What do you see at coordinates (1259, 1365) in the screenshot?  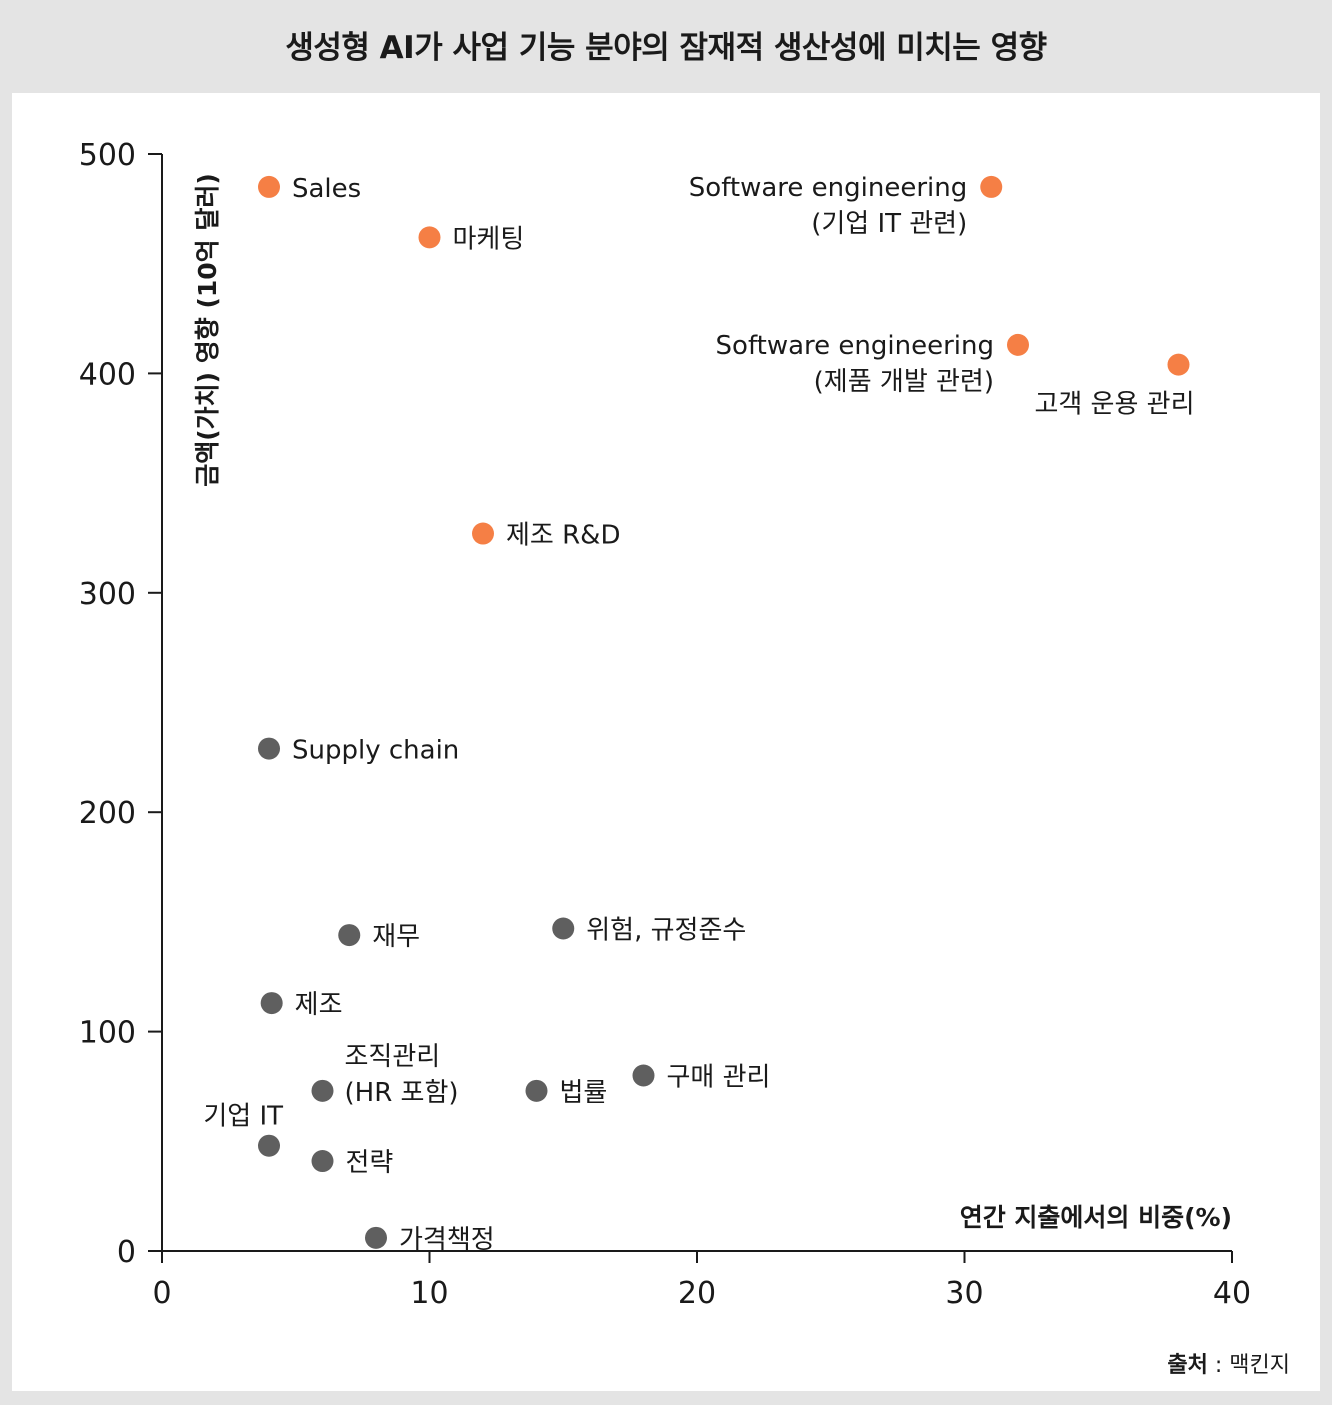 I see `source-name: 맥킨지` at bounding box center [1259, 1365].